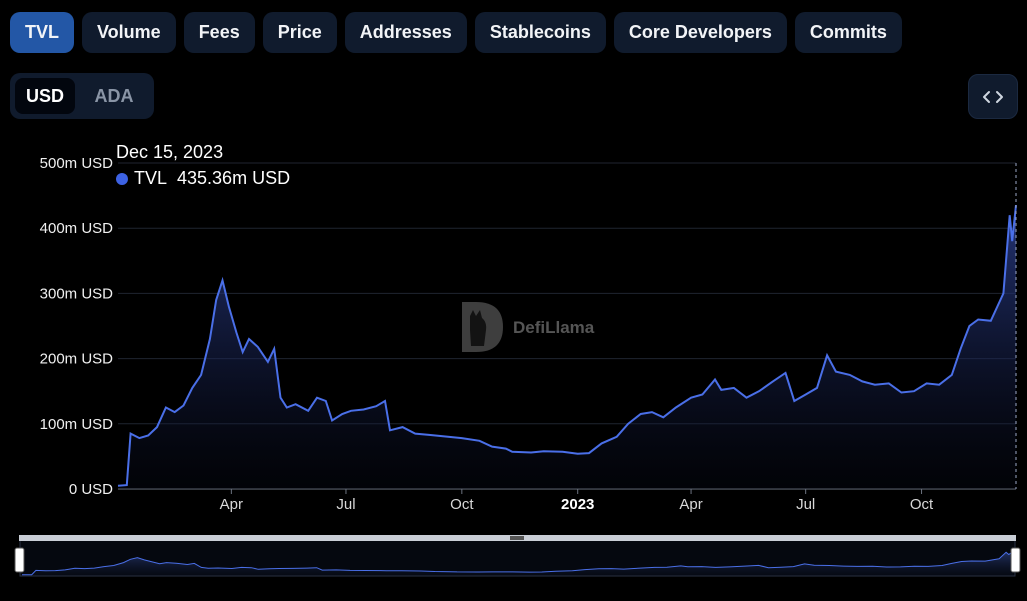 Image resolution: width=1027 pixels, height=601 pixels. What do you see at coordinates (77, 359) in the screenshot?
I see `y-tick-label: 200m USD` at bounding box center [77, 359].